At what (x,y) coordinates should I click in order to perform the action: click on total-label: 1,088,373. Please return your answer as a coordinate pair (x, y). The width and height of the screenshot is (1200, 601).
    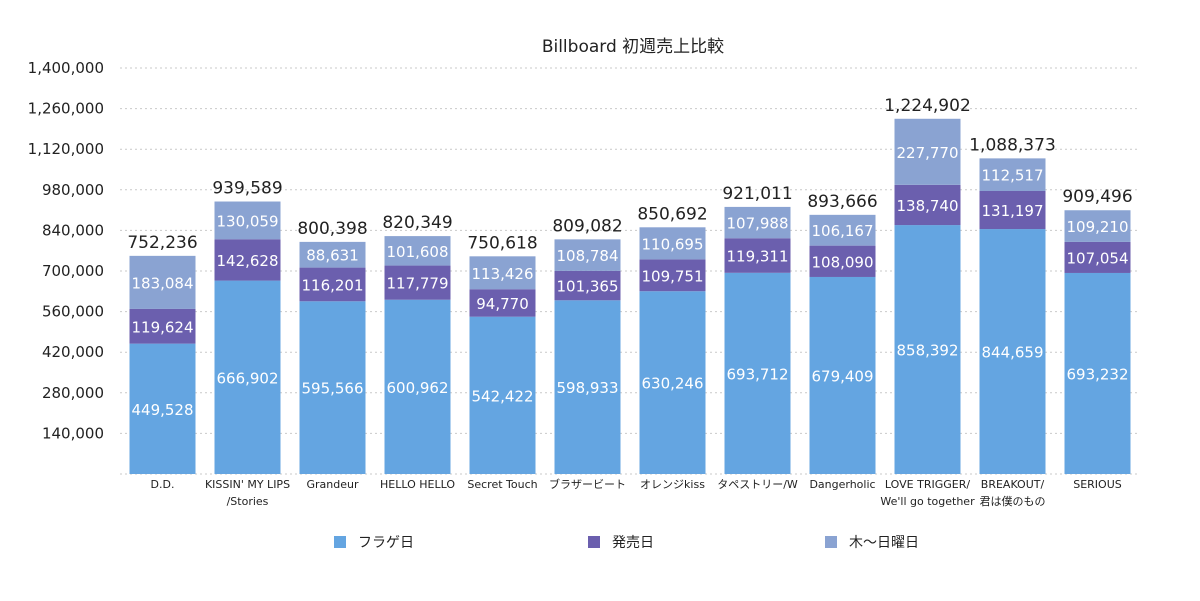
    Looking at the image, I should click on (1012, 145).